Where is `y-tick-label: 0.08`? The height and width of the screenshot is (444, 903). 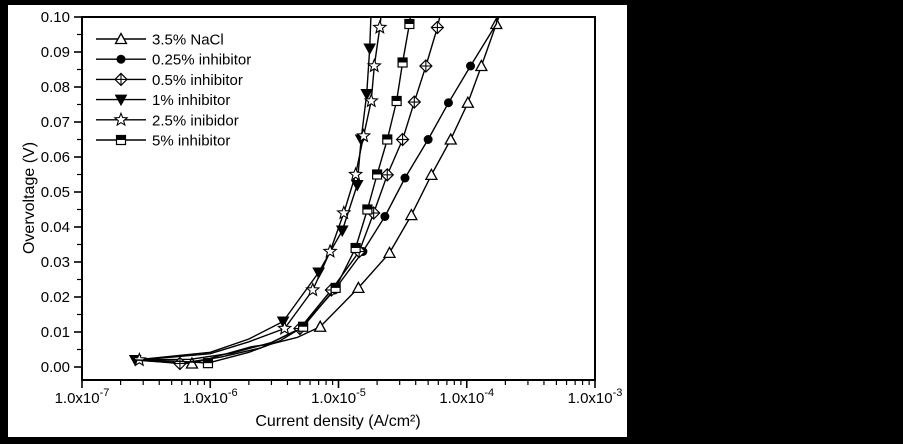
y-tick-label: 0.08 is located at coordinates (55, 87).